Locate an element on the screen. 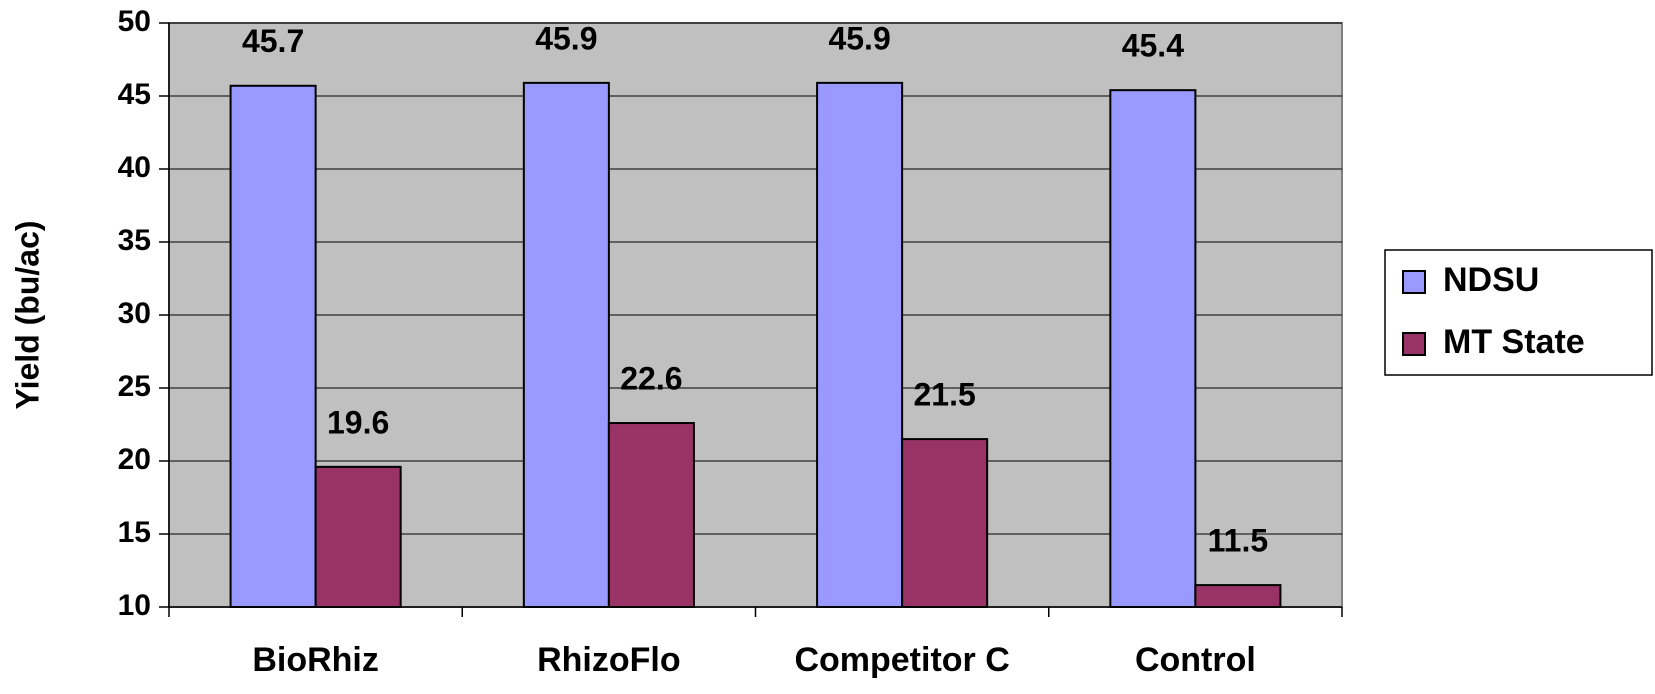 The height and width of the screenshot is (694, 1655). legend-label: MT State is located at coordinates (1514, 342).